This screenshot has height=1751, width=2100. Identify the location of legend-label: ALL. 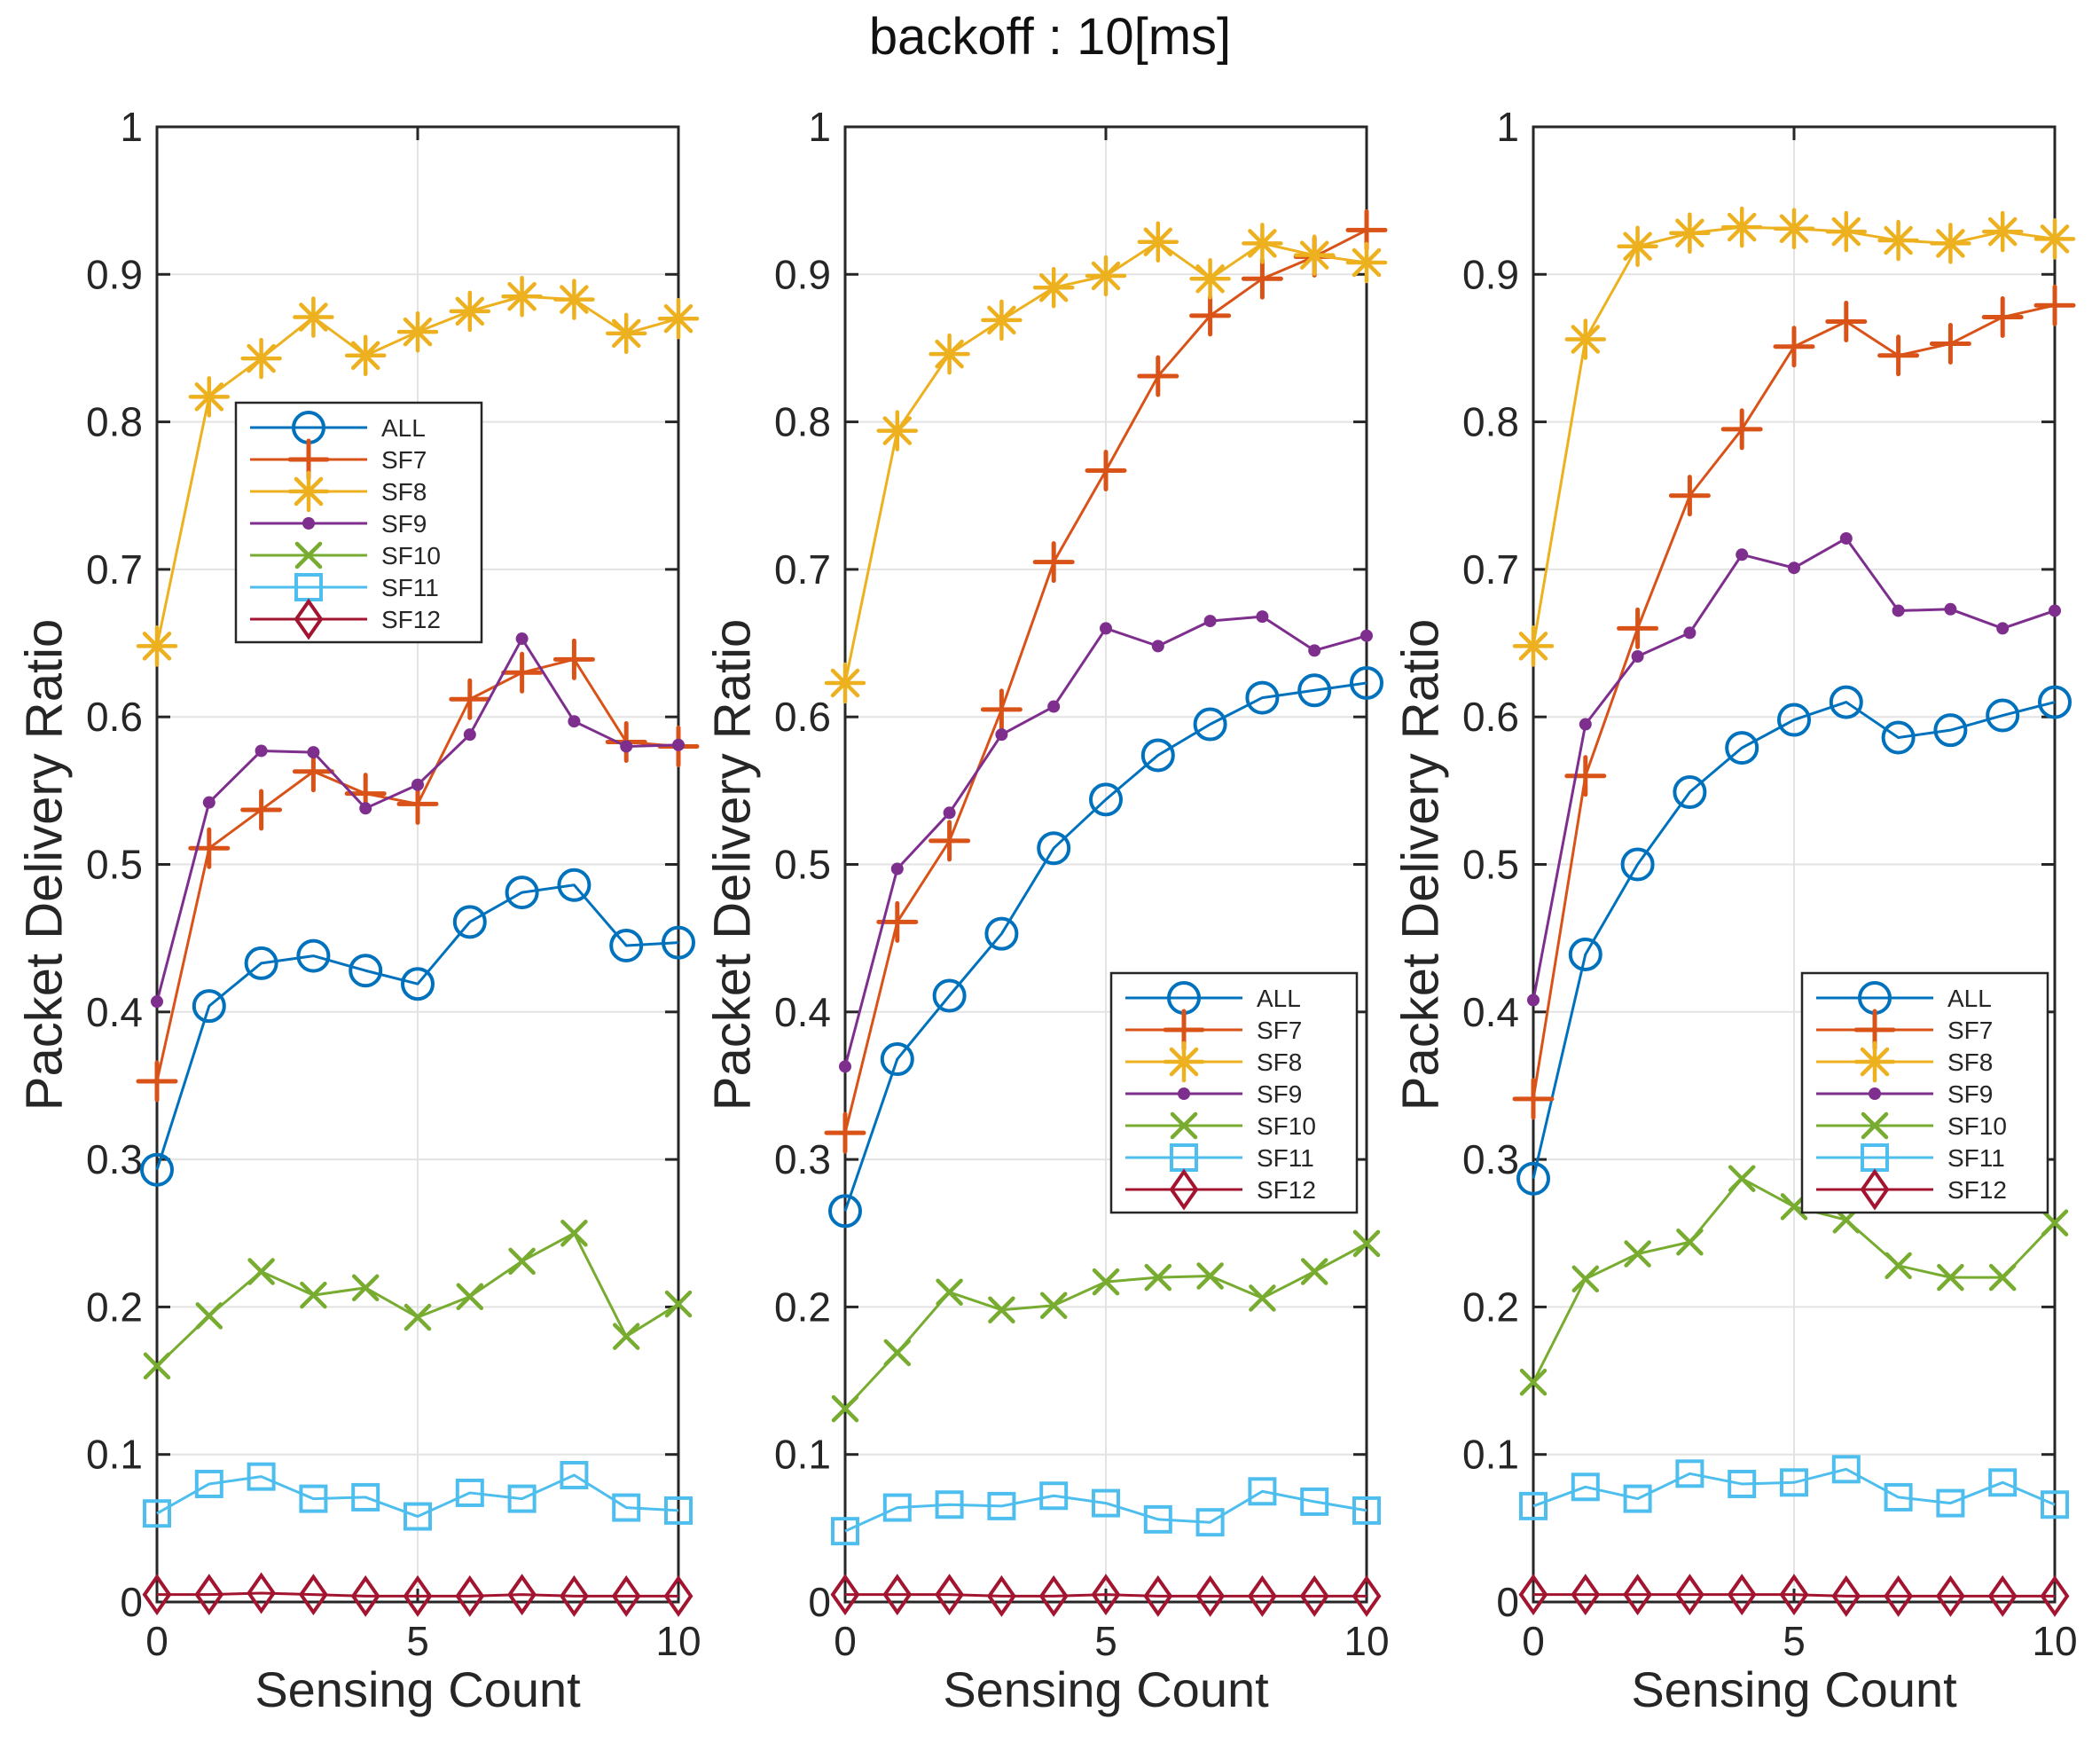
(1969, 999).